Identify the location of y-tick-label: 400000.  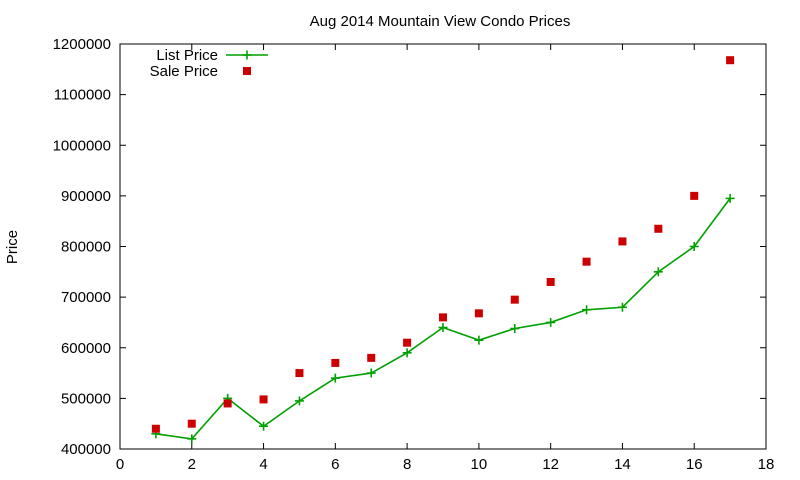
(86, 449).